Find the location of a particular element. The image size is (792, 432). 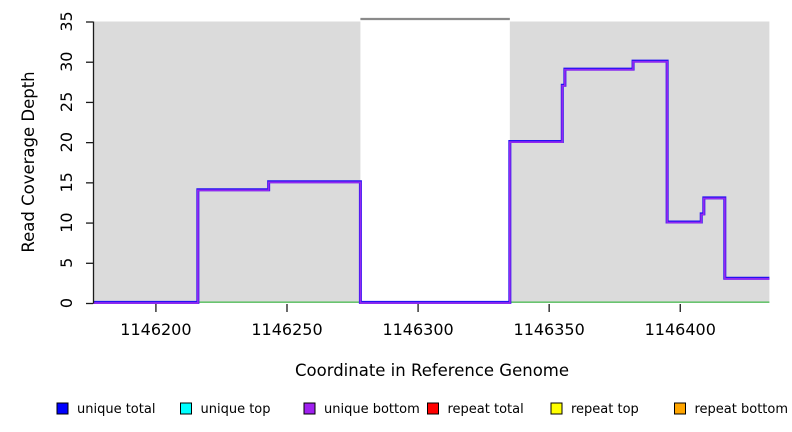

legend-swatch-repeat-total is located at coordinates (433, 408).